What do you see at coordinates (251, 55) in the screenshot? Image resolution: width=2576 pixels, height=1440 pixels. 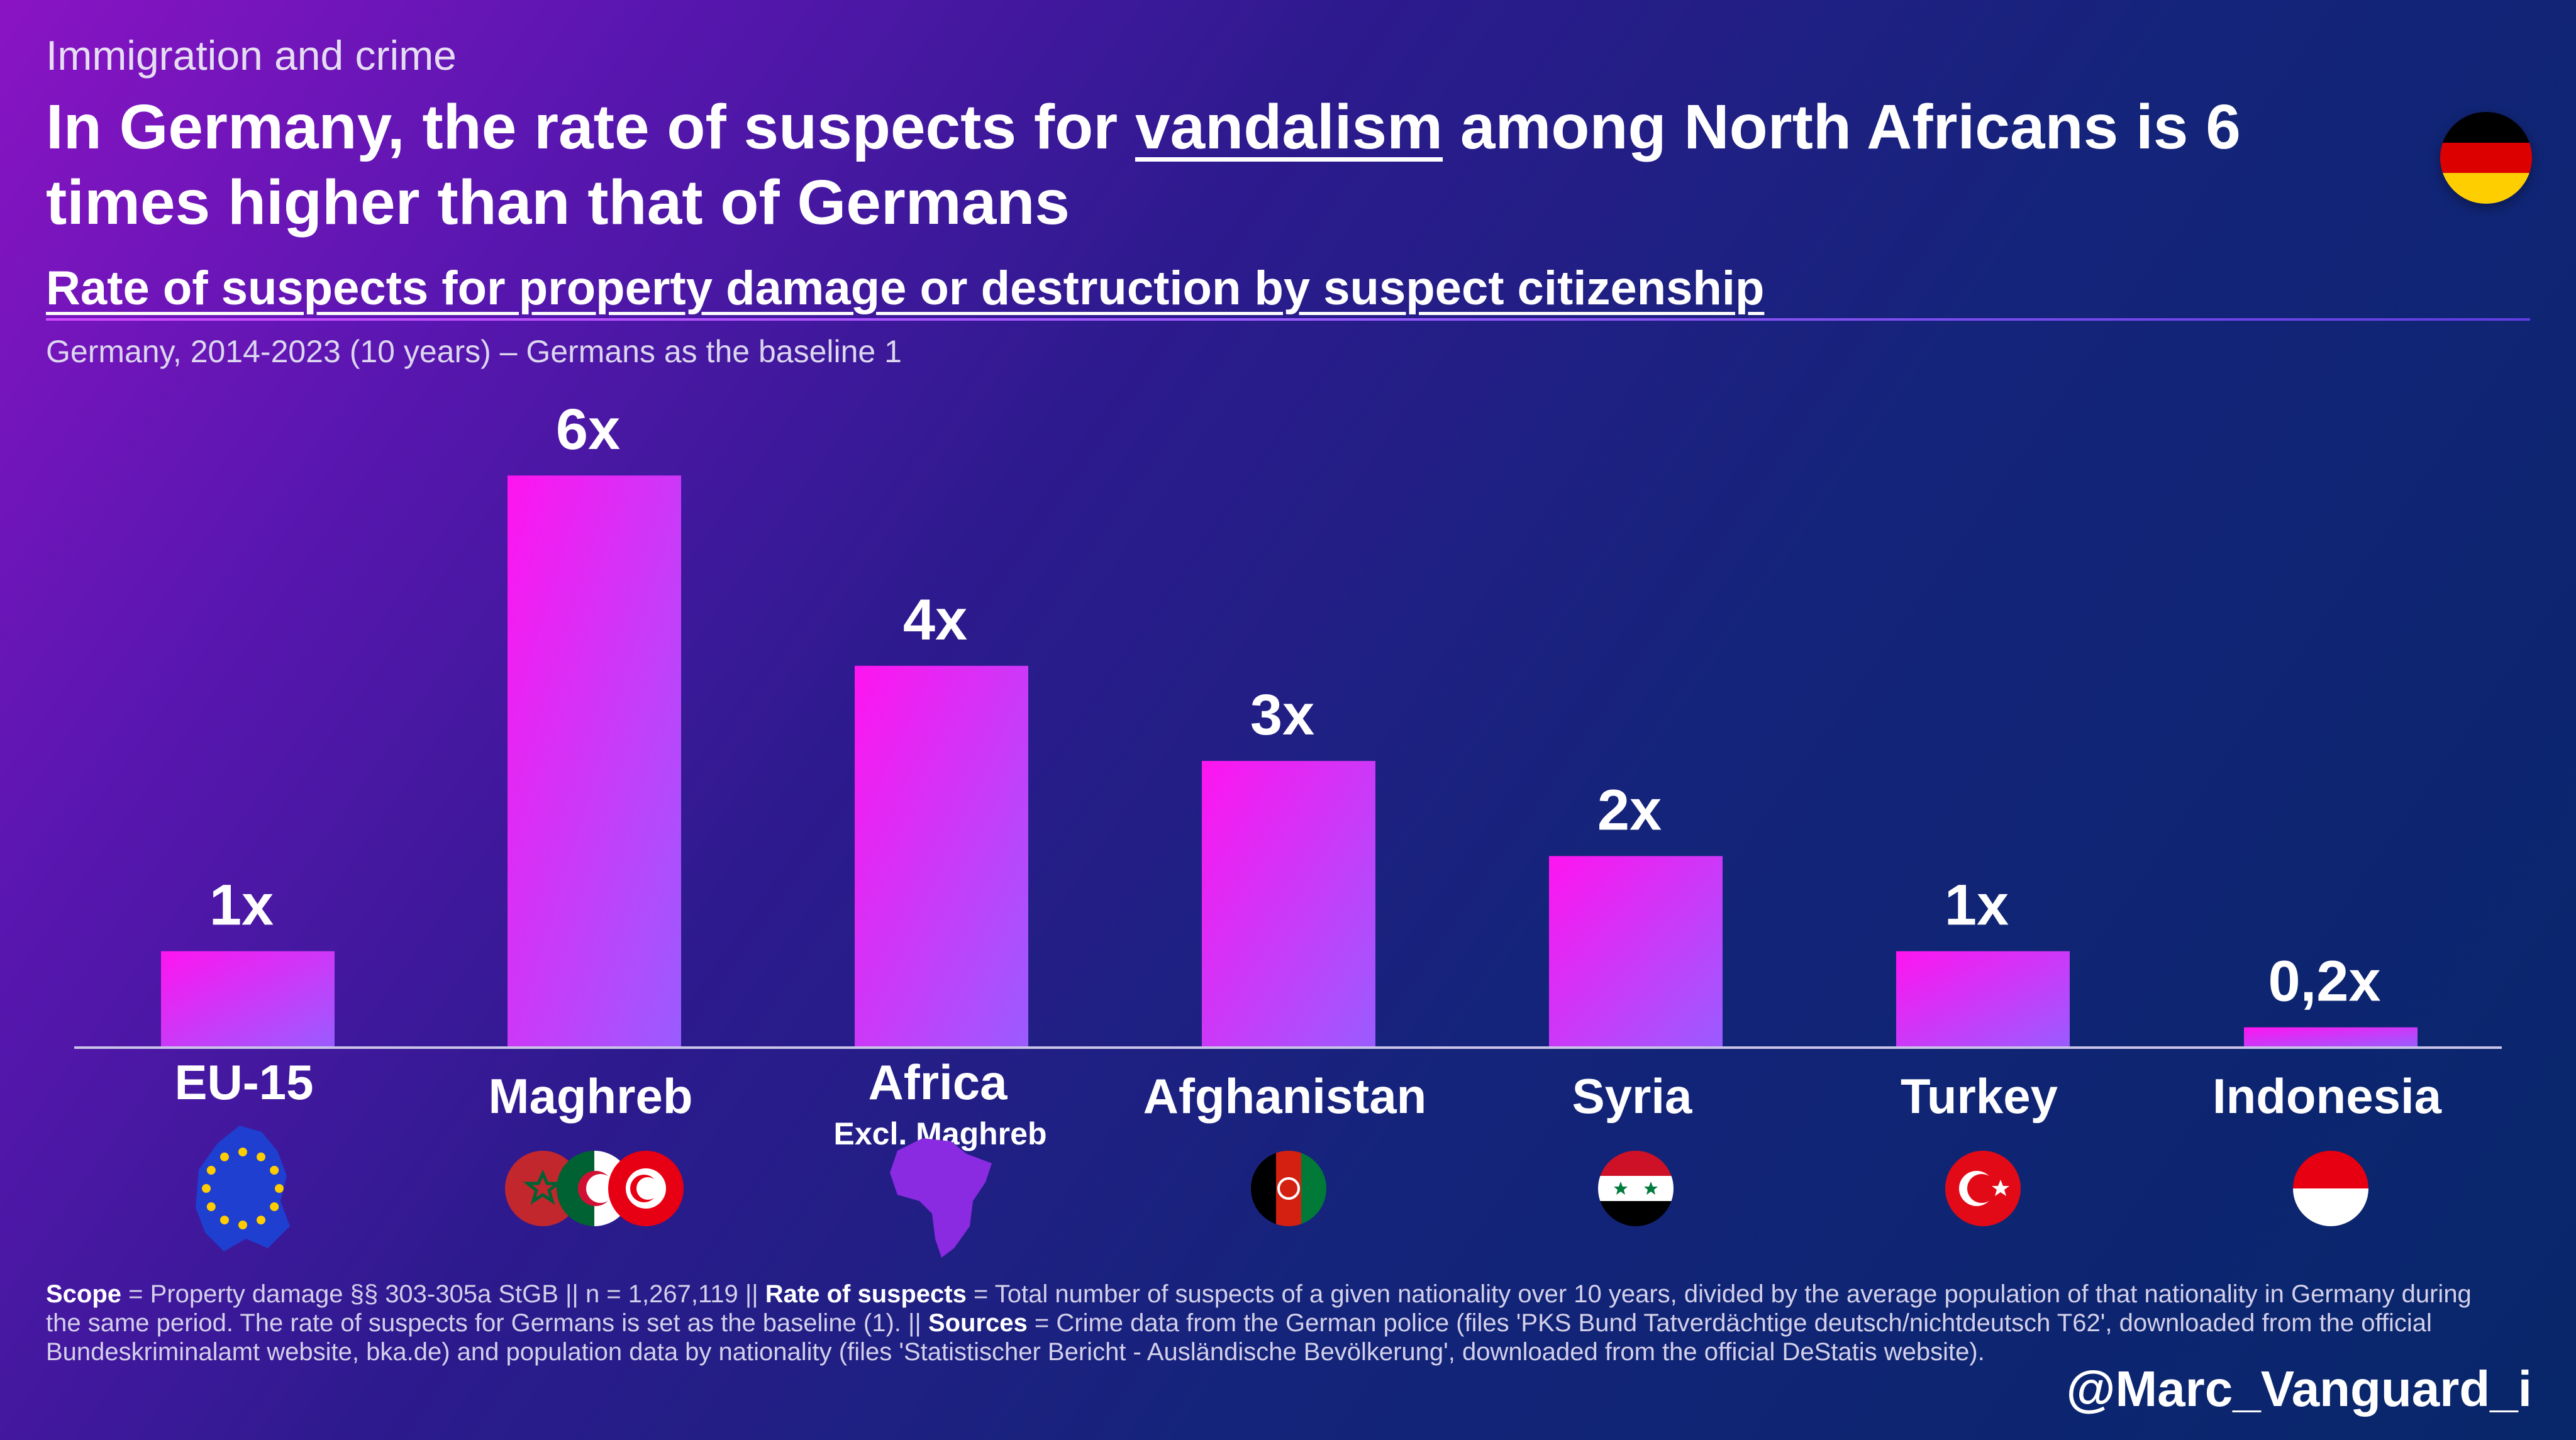 I see `kicker: Immigration and crime` at bounding box center [251, 55].